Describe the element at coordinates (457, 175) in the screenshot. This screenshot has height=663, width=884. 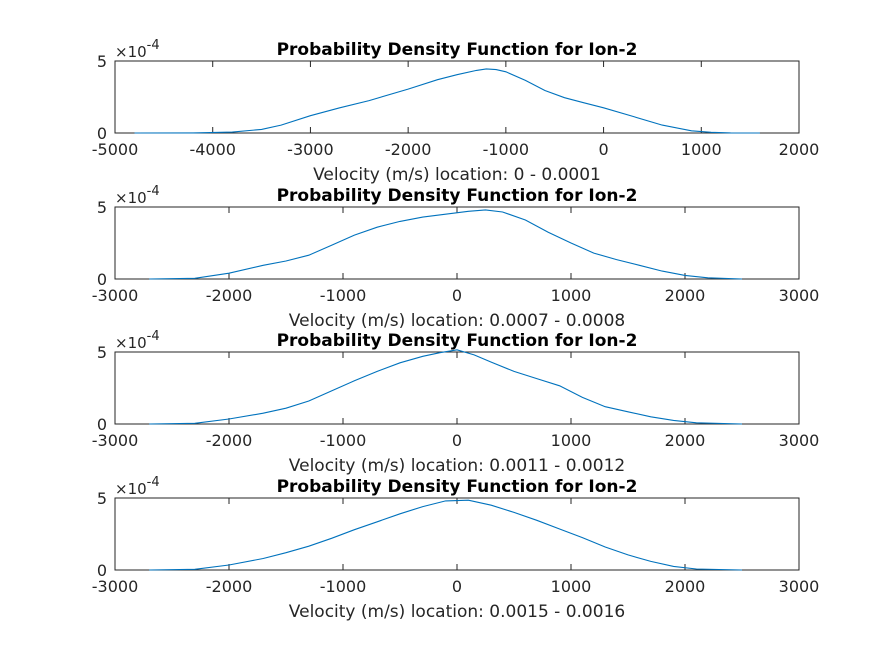
I see `x-axis-label: Velocity (m/s) location: 0 - 0.0001` at that location.